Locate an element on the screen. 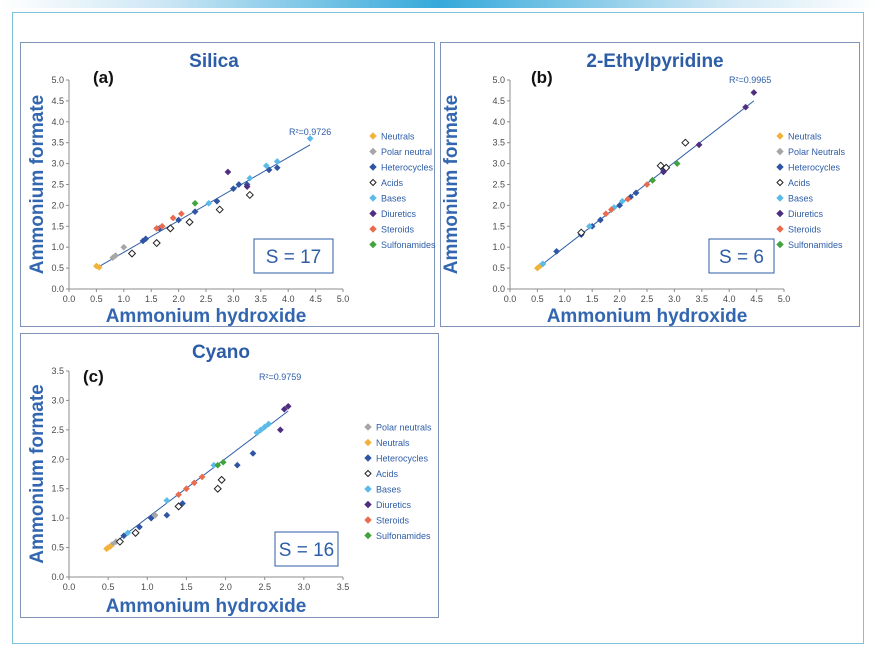 This screenshot has width=878, height=658. y-tick-label: 2.0 is located at coordinates (57, 459).